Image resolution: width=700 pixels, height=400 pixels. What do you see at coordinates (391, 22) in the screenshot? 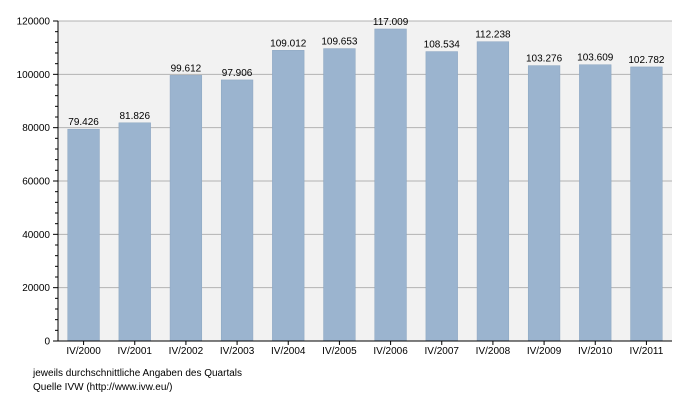
I see `bar-value-label: 117.009` at bounding box center [391, 22].